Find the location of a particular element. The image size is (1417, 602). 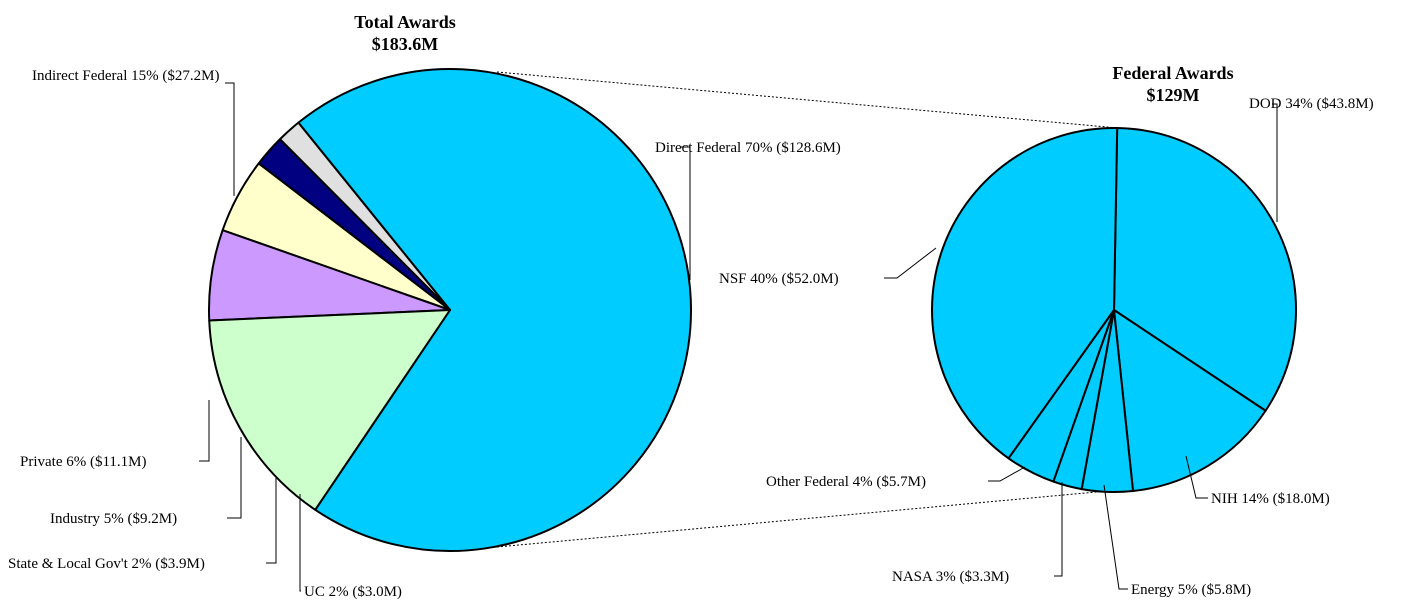

label-uc: UC 2% ($3.0M) is located at coordinates (353, 592).